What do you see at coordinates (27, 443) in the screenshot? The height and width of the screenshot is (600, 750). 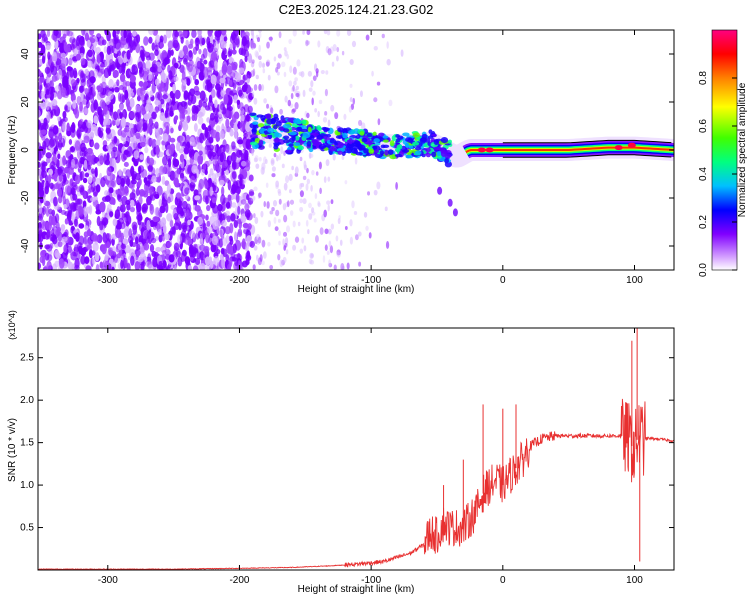 I see `snr-y-tick-label: 1.5` at bounding box center [27, 443].